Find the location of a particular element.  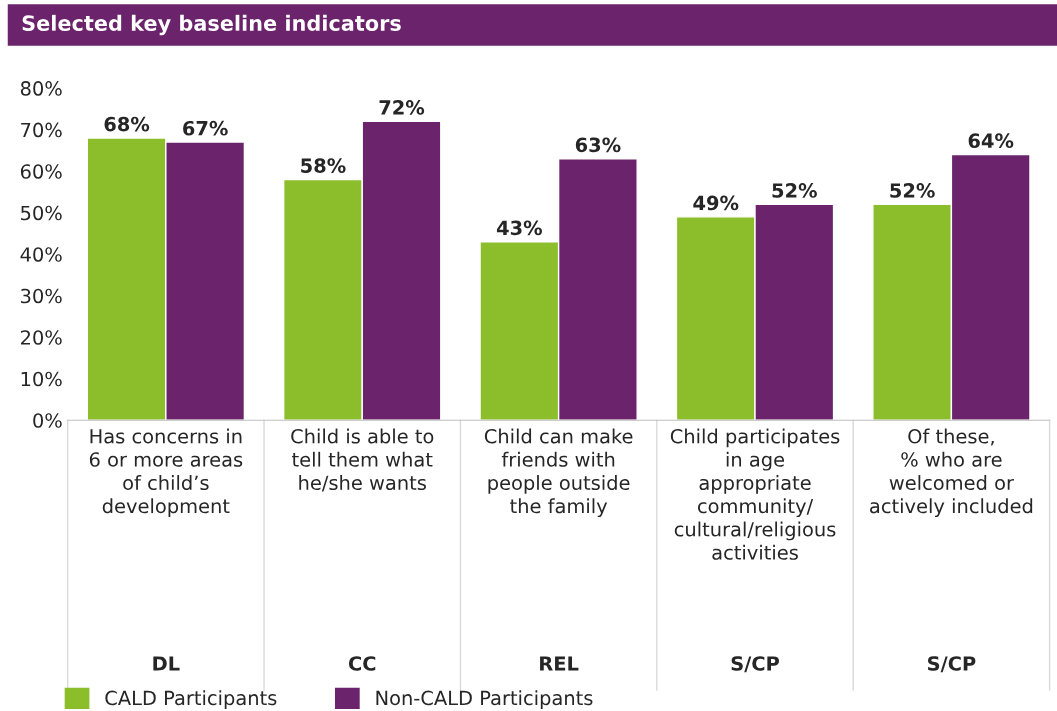

x-tick-label: Of these, % who are welcomed or actively included is located at coordinates (951, 473).